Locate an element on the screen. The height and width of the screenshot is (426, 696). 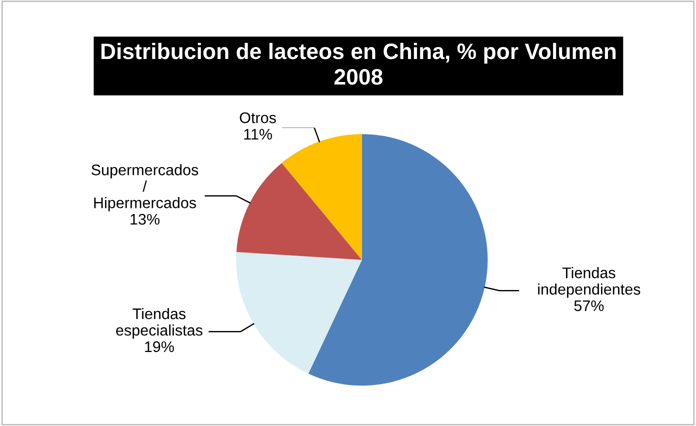
data-label: 11% is located at coordinates (258, 134).